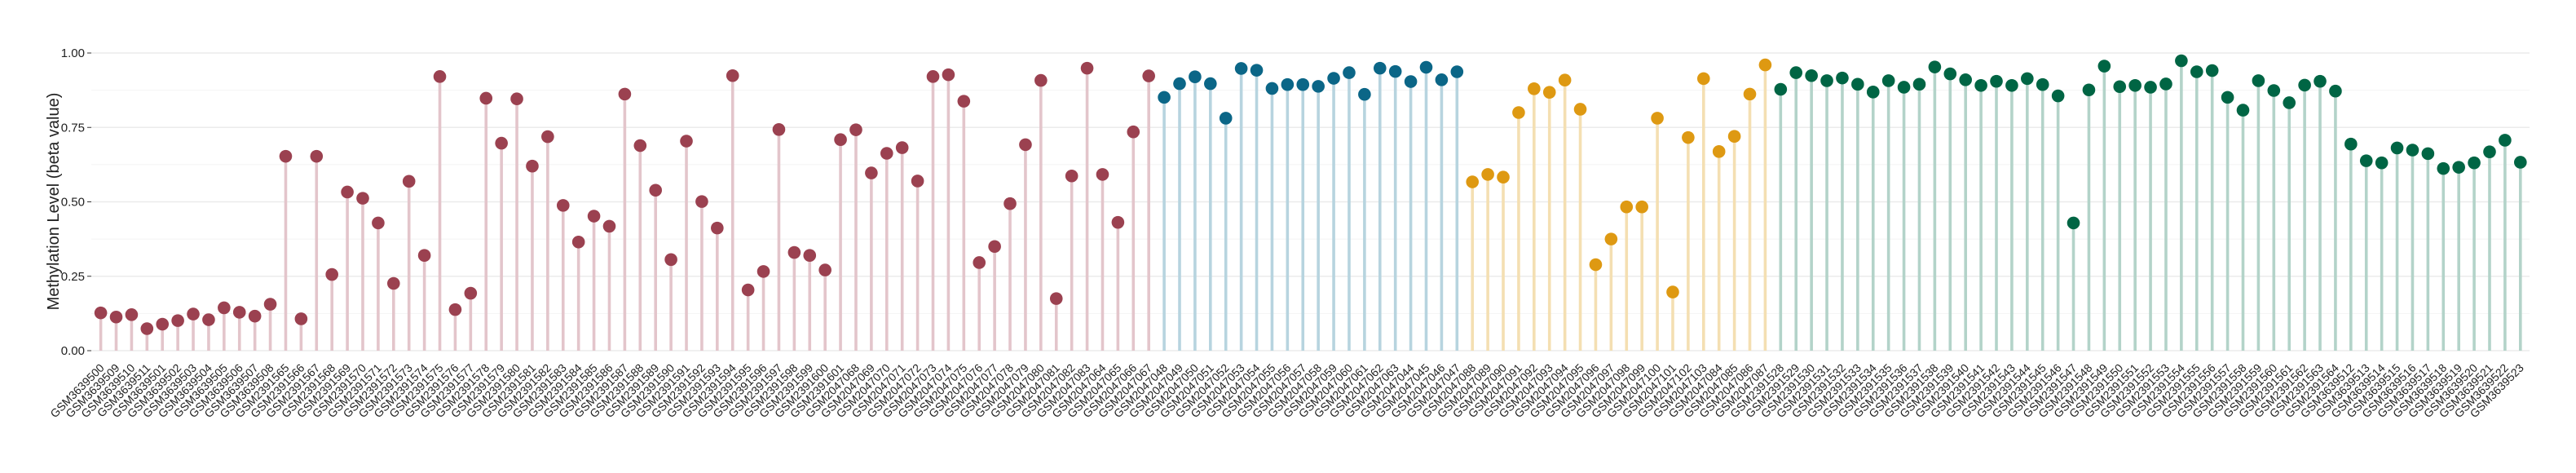  Describe the element at coordinates (73, 53) in the screenshot. I see `y-tick-label: 1.00` at that location.